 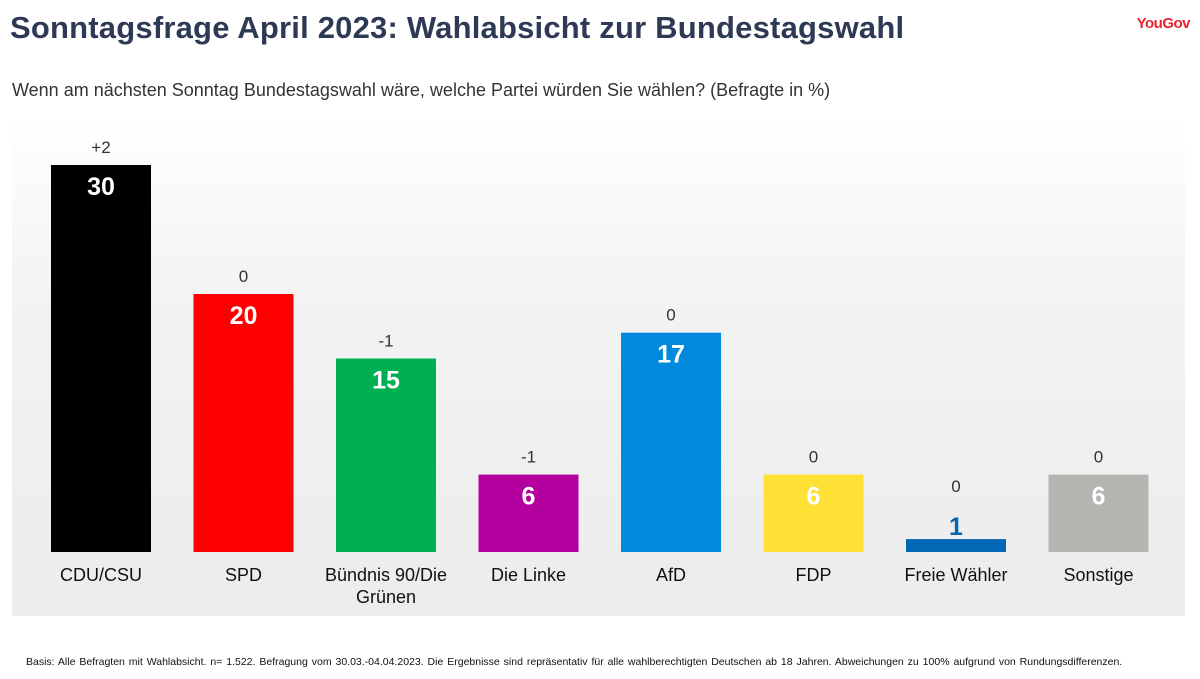 What do you see at coordinates (1163, 23) in the screenshot?
I see `yougov-logo: YouGov` at bounding box center [1163, 23].